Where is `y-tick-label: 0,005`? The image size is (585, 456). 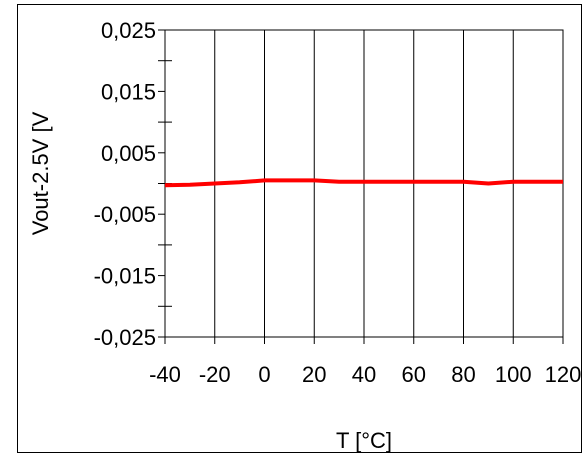 y-tick-label: 0,005 is located at coordinates (128, 153).